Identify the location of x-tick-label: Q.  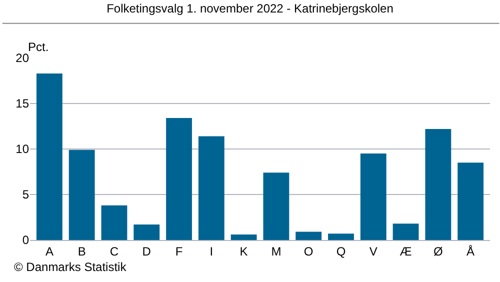
(341, 251).